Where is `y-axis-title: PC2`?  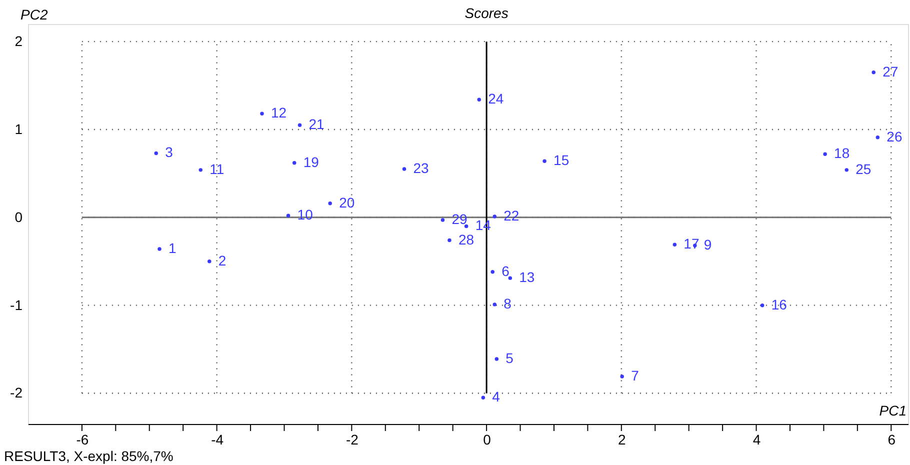 y-axis-title: PC2 is located at coordinates (34, 14).